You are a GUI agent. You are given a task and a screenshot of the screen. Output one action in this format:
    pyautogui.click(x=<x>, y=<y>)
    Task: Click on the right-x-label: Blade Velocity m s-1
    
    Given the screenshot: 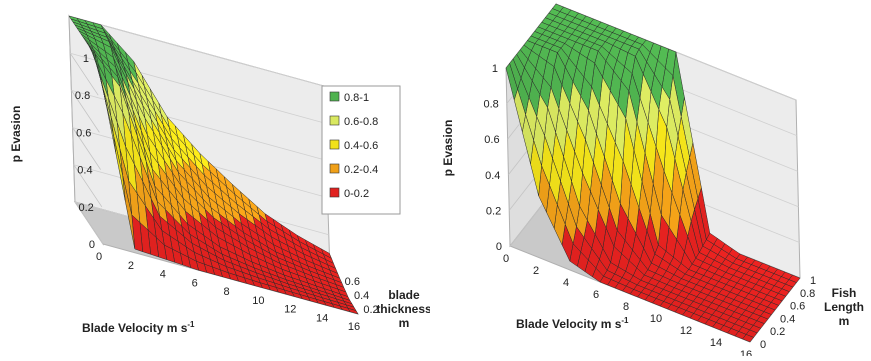 What is the action you would take?
    pyautogui.click(x=572, y=323)
    